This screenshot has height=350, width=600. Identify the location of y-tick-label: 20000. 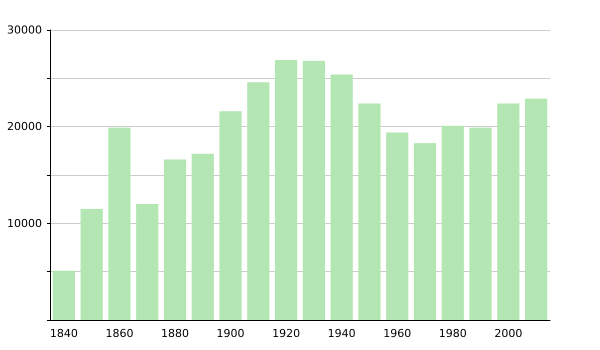
(24, 127).